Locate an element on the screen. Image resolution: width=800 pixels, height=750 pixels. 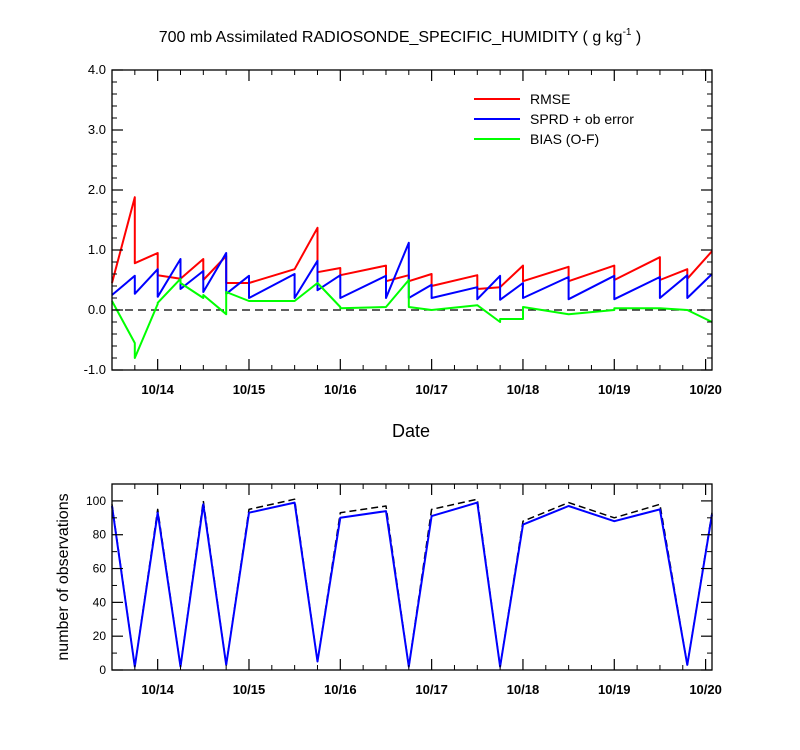
y-tick-label: 40 is located at coordinates (100, 602).